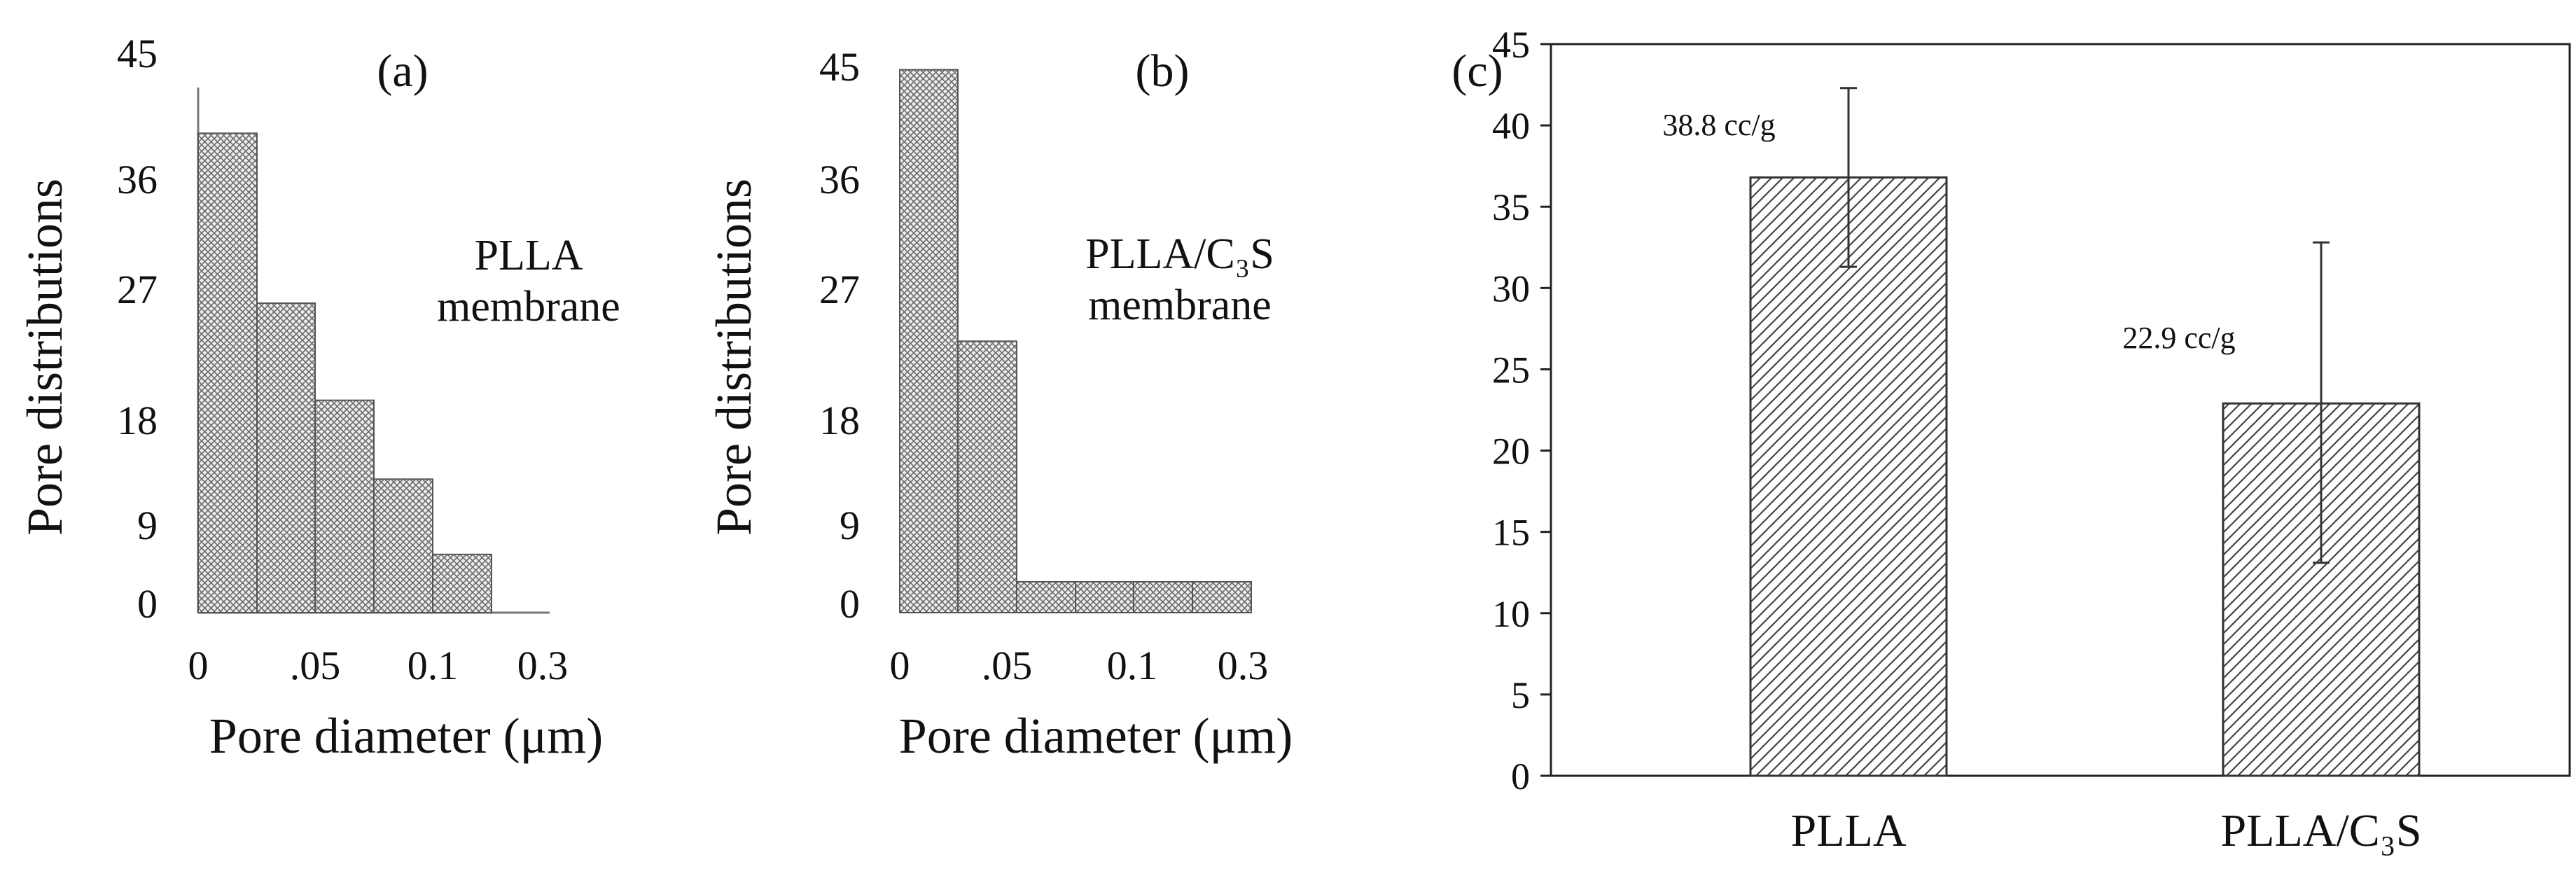 The image size is (2576, 871). I want to click on panel-a-x-tick: 0.3, so click(543, 665).